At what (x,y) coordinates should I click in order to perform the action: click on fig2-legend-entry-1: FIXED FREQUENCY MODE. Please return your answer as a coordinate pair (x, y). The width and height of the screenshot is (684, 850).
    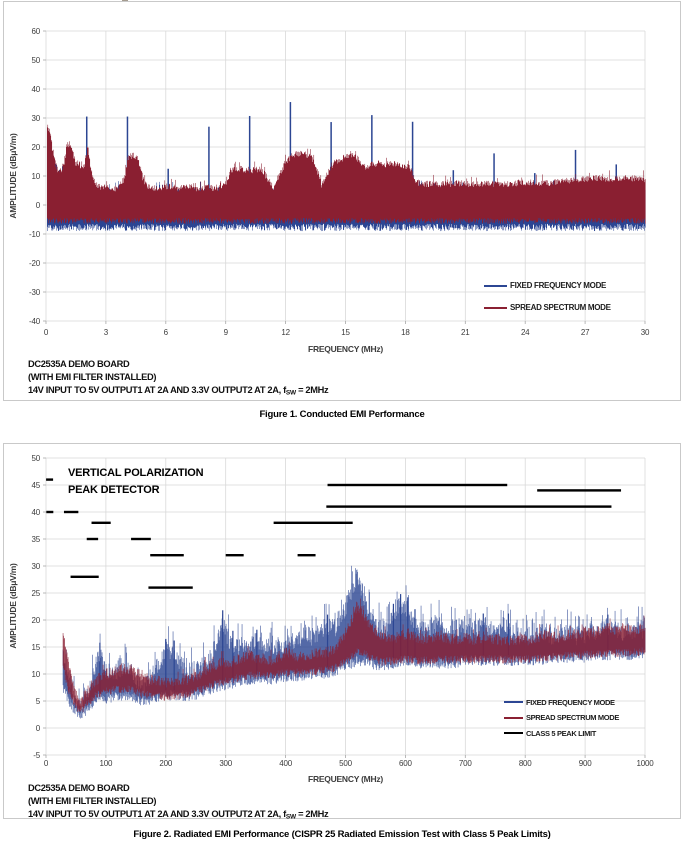
    Looking at the image, I should click on (559, 702).